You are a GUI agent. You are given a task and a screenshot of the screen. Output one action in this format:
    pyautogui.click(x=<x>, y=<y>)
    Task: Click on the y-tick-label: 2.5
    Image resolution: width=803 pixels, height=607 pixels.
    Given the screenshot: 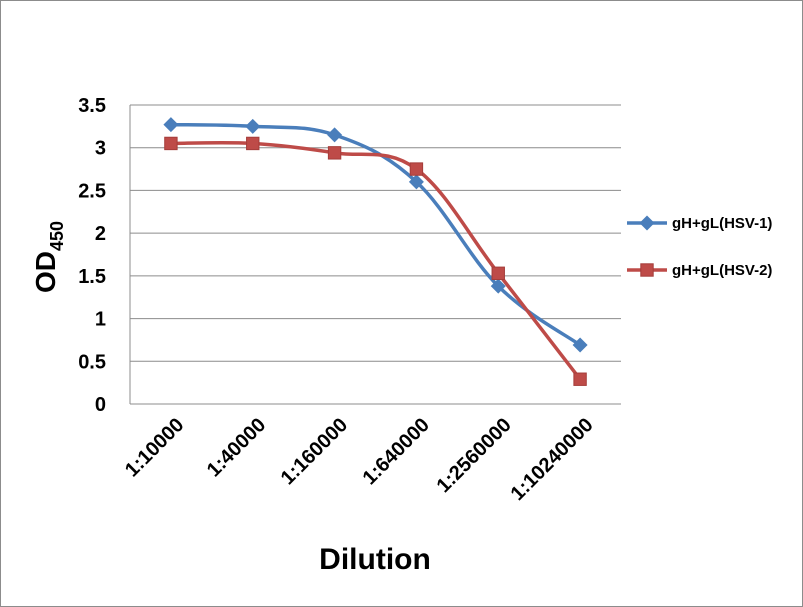 What is the action you would take?
    pyautogui.click(x=92, y=191)
    